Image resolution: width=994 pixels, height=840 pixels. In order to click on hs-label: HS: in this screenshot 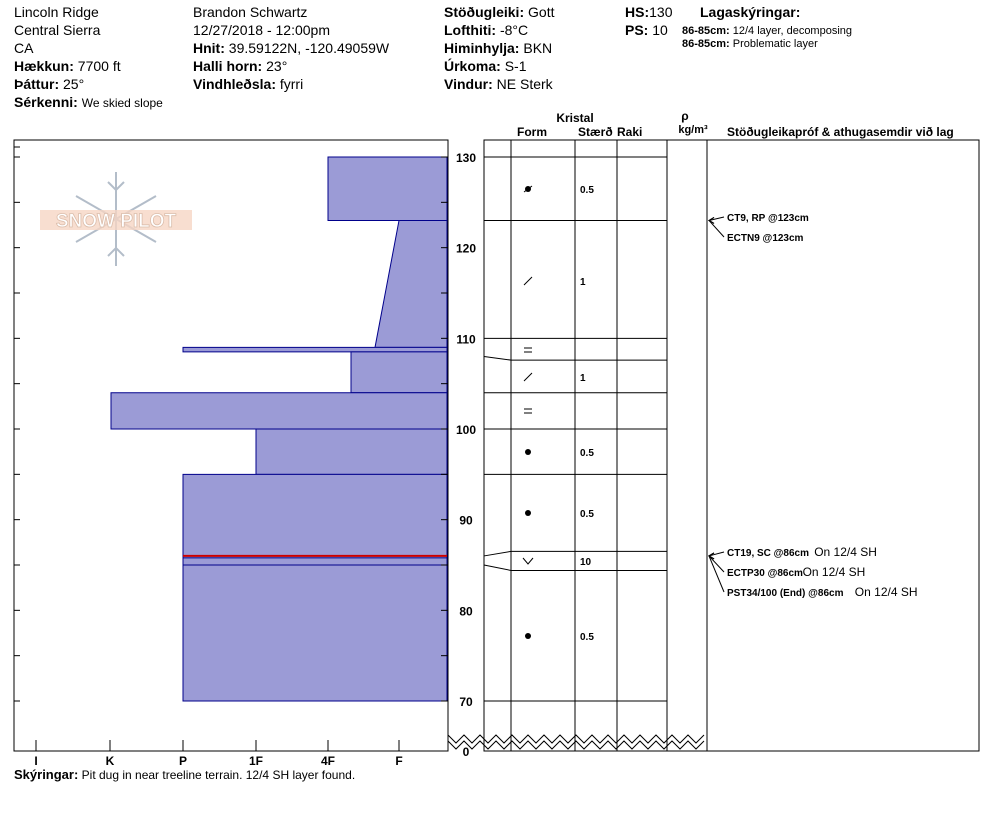, I will do `click(637, 12)`.